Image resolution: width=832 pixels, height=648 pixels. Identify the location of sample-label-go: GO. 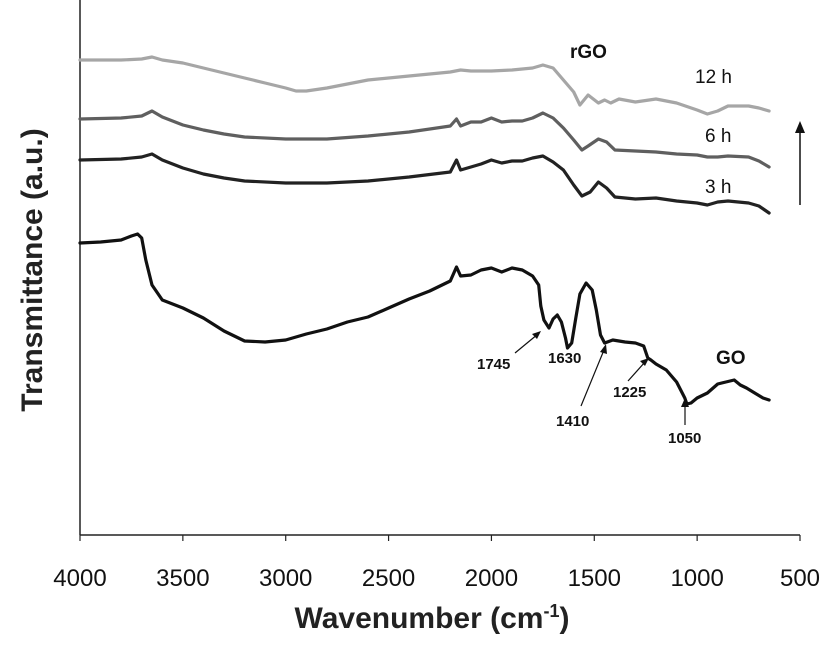
(731, 358).